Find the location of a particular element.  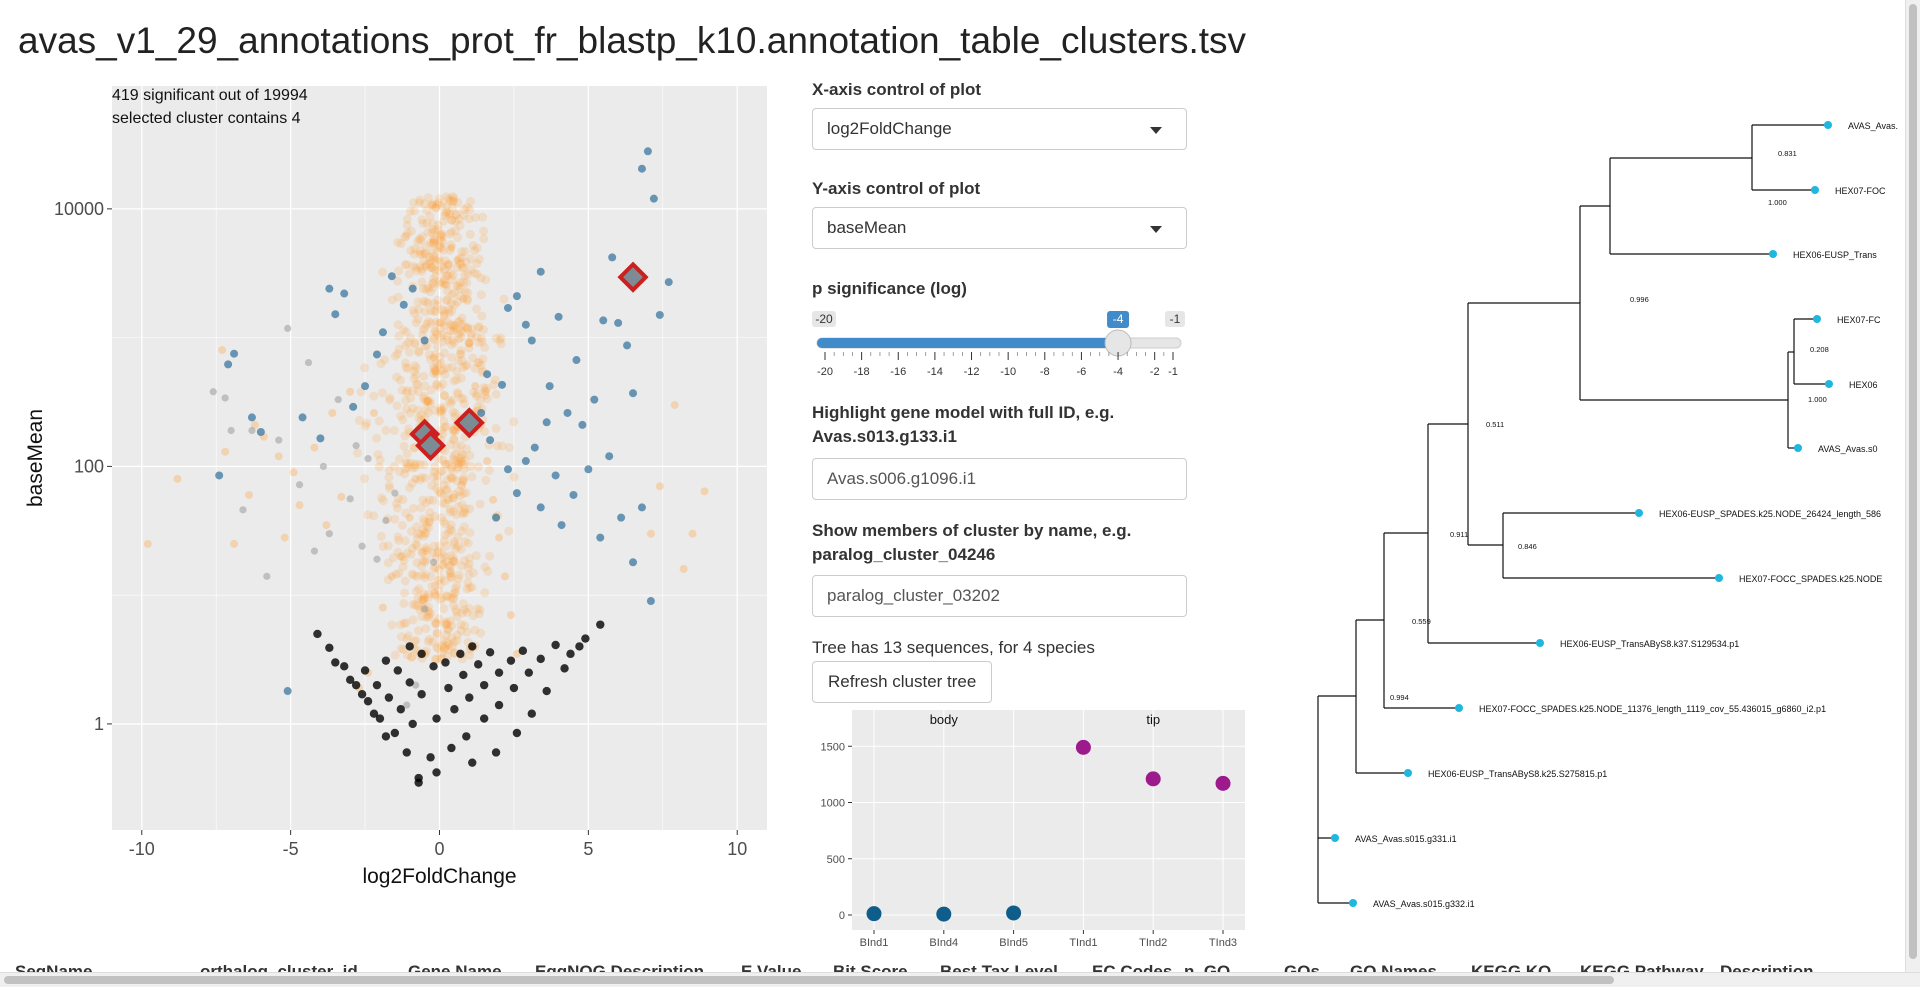

tree-tip-marker is located at coordinates (1829, 384).